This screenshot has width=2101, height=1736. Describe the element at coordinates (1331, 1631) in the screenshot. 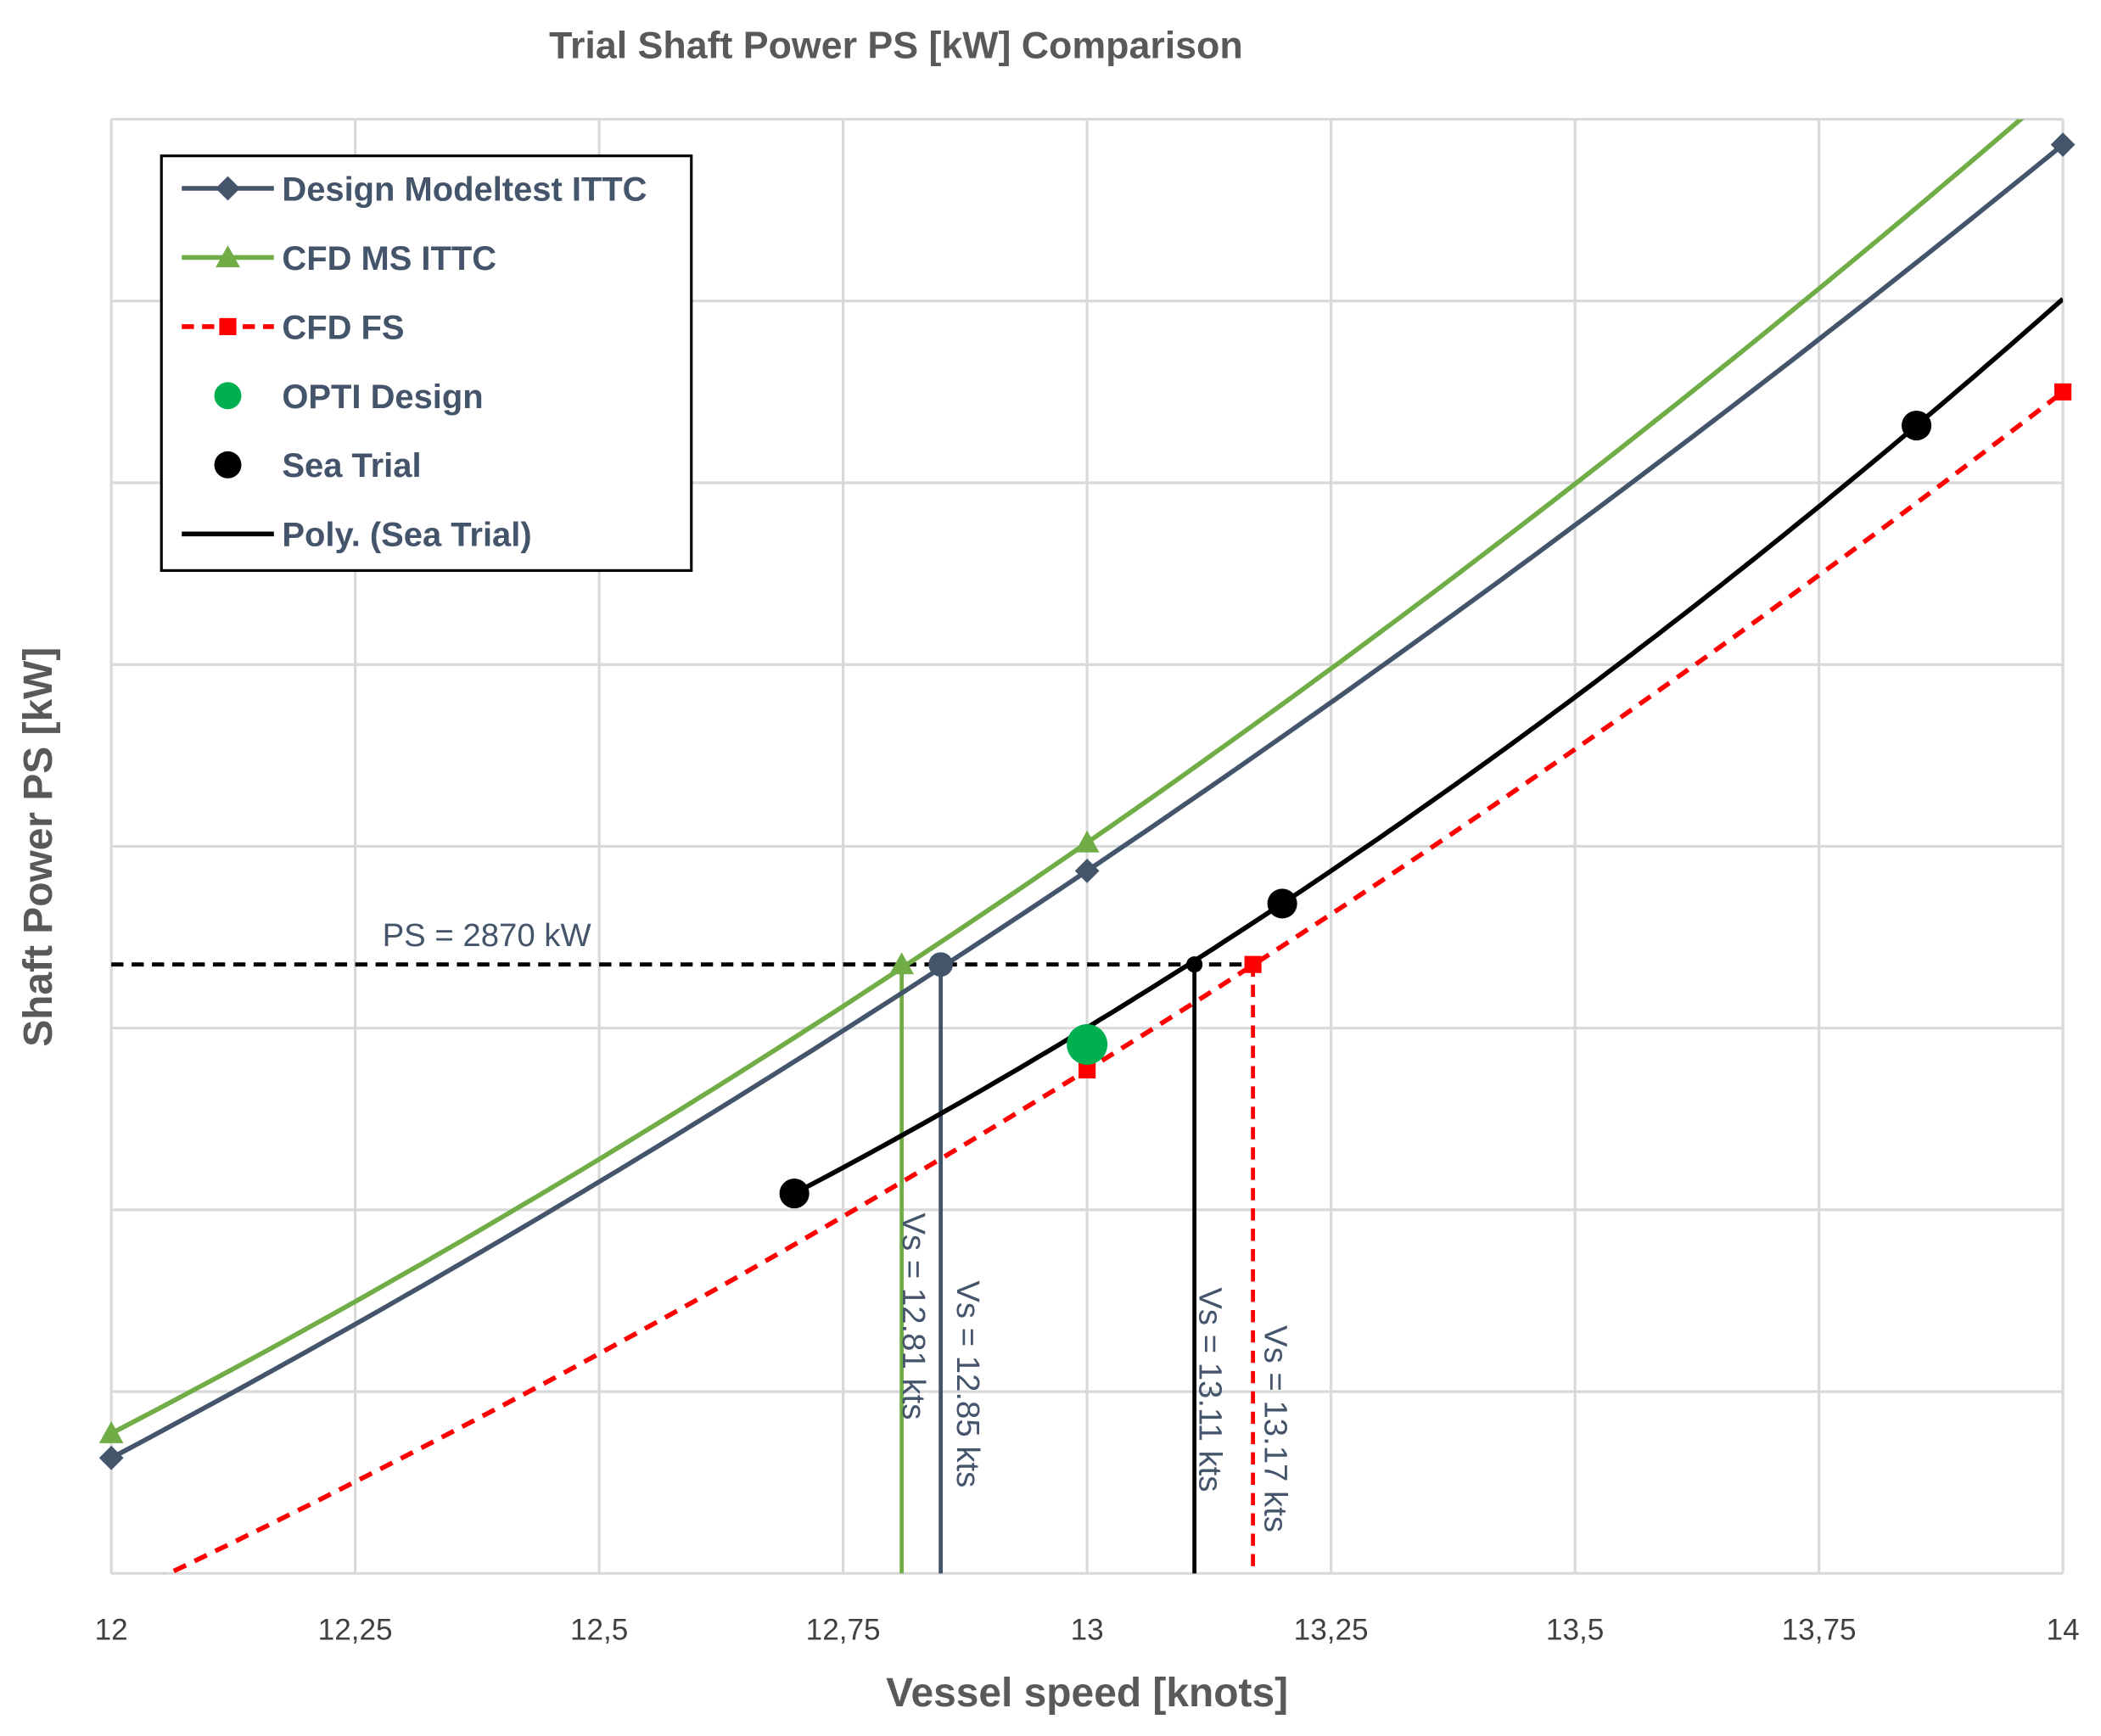

I see `x-tick-label: 13,25` at that location.